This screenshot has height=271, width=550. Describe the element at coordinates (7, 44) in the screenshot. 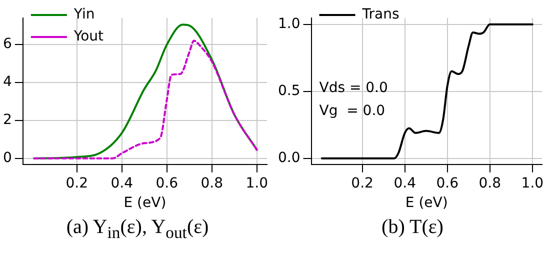

I see `y-tick-label: 6` at that location.